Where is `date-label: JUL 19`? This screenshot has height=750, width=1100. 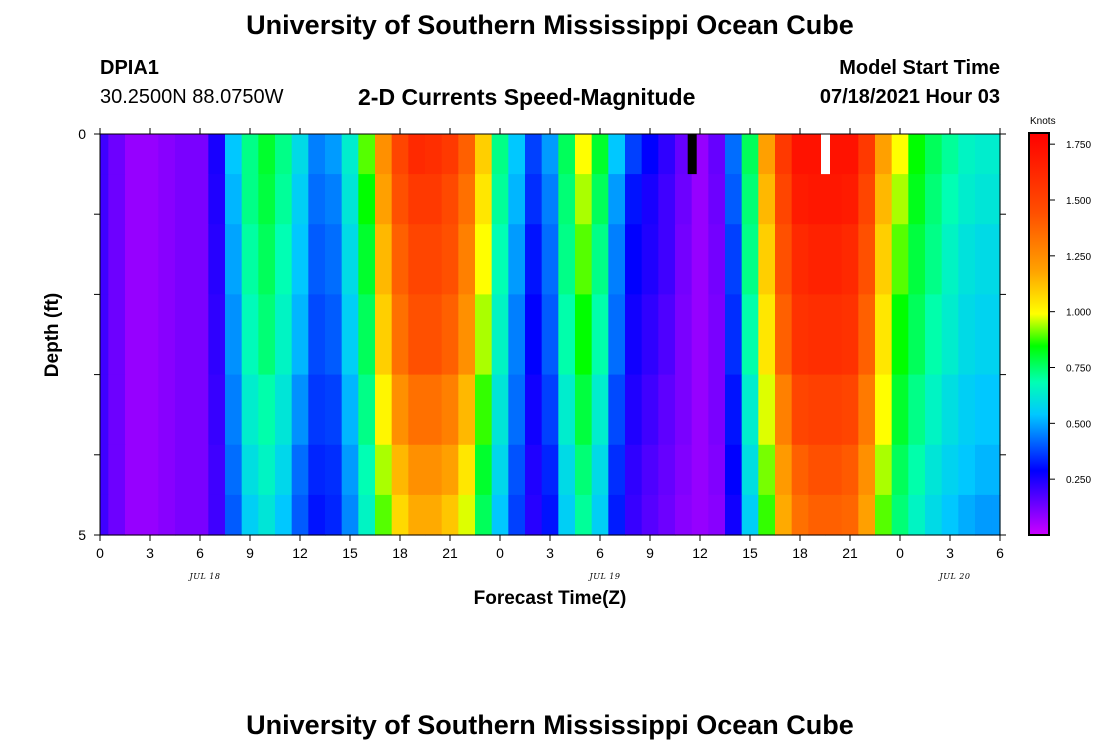
date-label: JUL 19 is located at coordinates (604, 576).